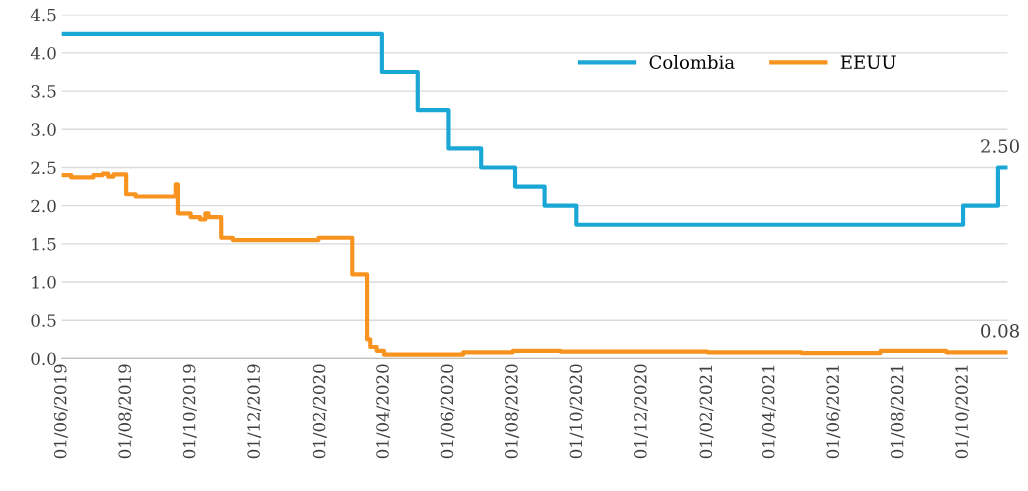  I want to click on y-tick-label: 0.0, so click(43, 358).